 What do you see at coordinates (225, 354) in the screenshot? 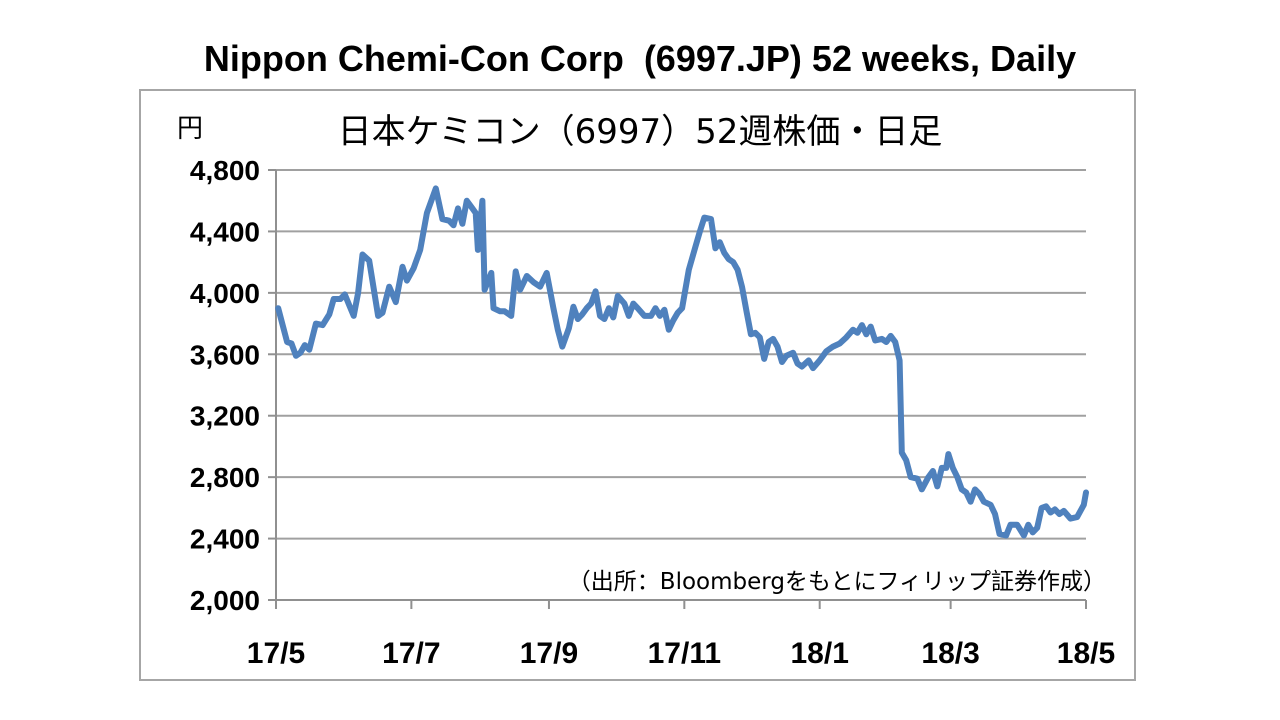
I see `y-tick-label: 3,600` at bounding box center [225, 354].